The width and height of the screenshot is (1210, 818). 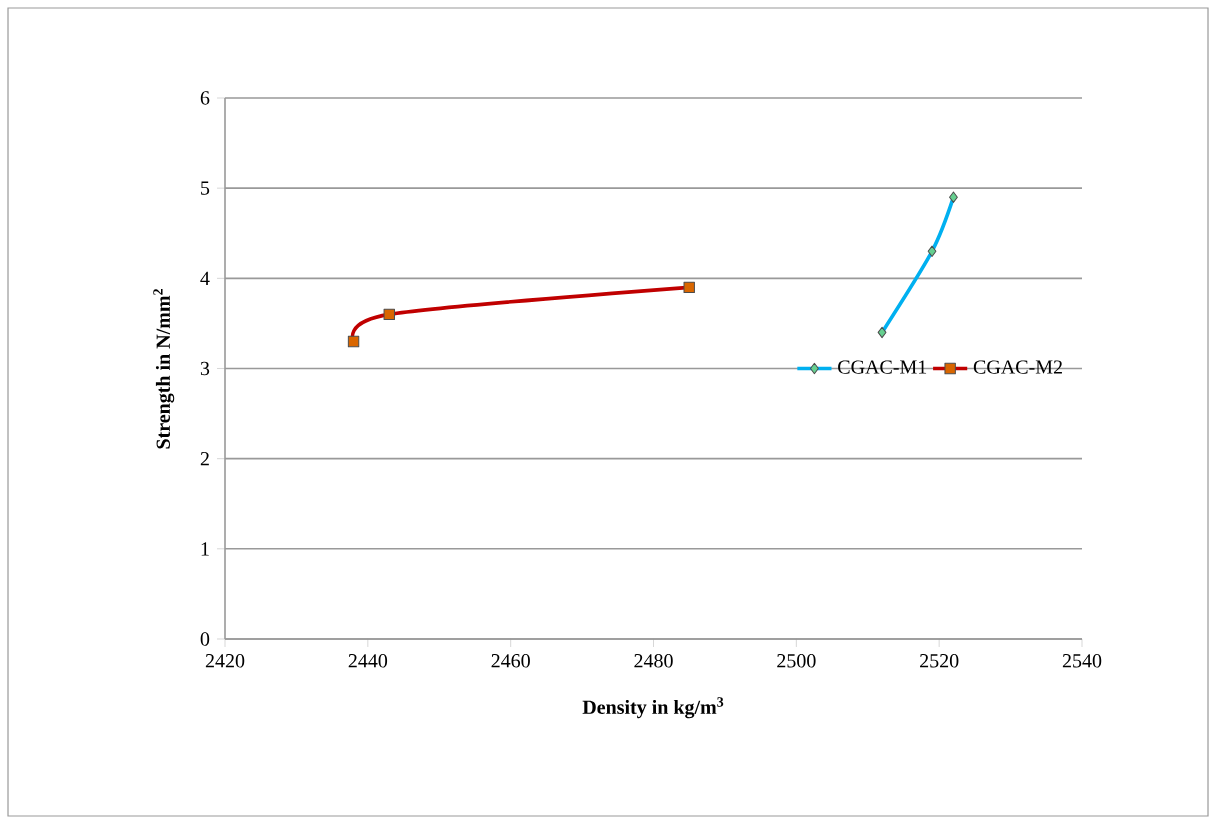 What do you see at coordinates (205, 98) in the screenshot?
I see `y-tick-label: 6` at bounding box center [205, 98].